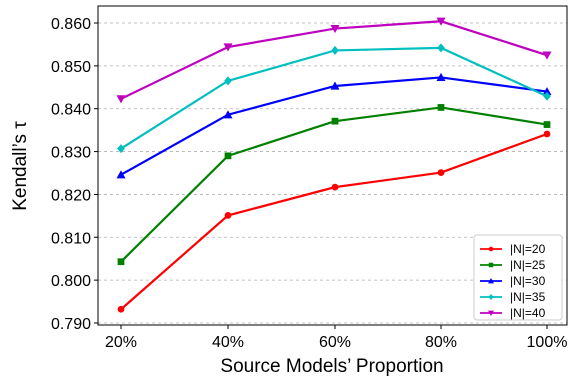 Image resolution: width=571 pixels, height=381 pixels. I want to click on x-tick-label: 60%, so click(335, 342).